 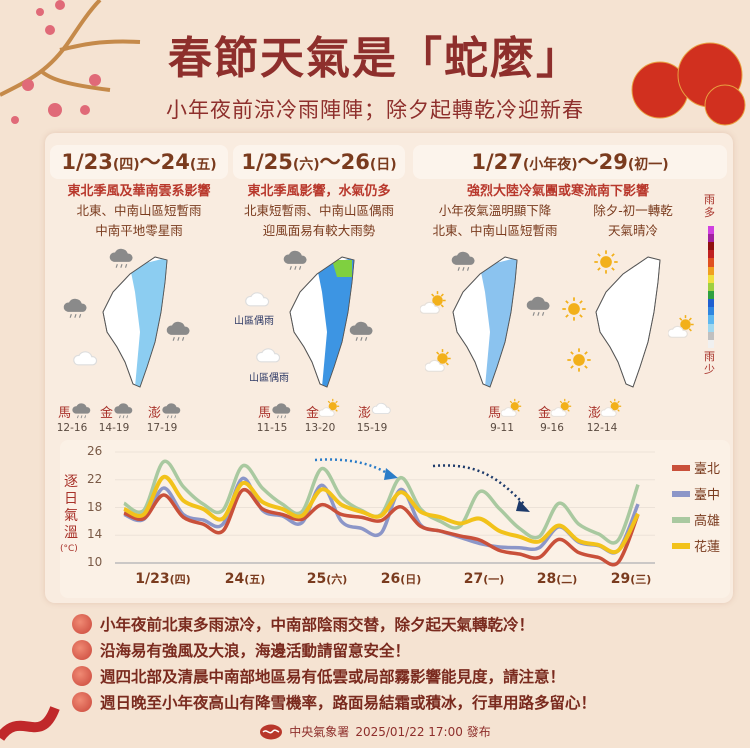 I want to click on rain-legend-colorbar, so click(x=711, y=286).